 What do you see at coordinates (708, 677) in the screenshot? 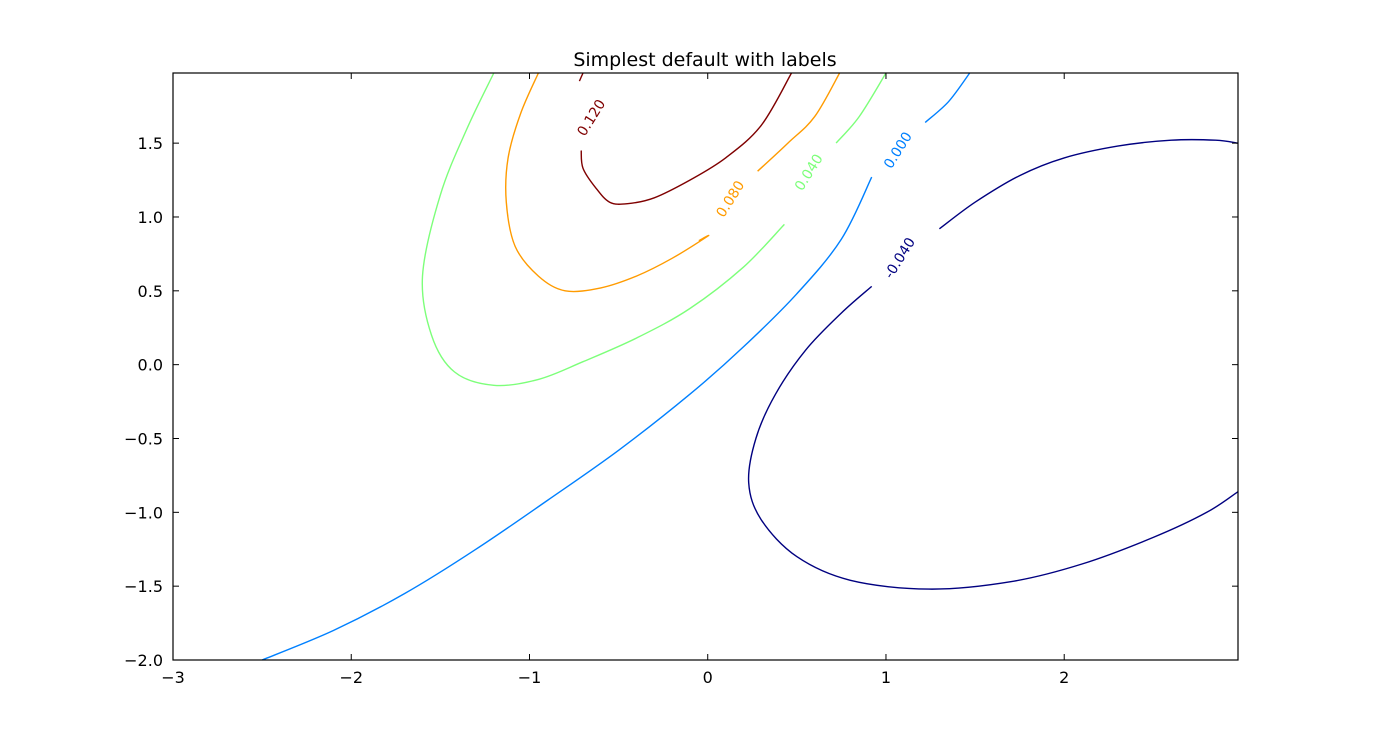
I see `x-tick-label-3: 0` at bounding box center [708, 677].